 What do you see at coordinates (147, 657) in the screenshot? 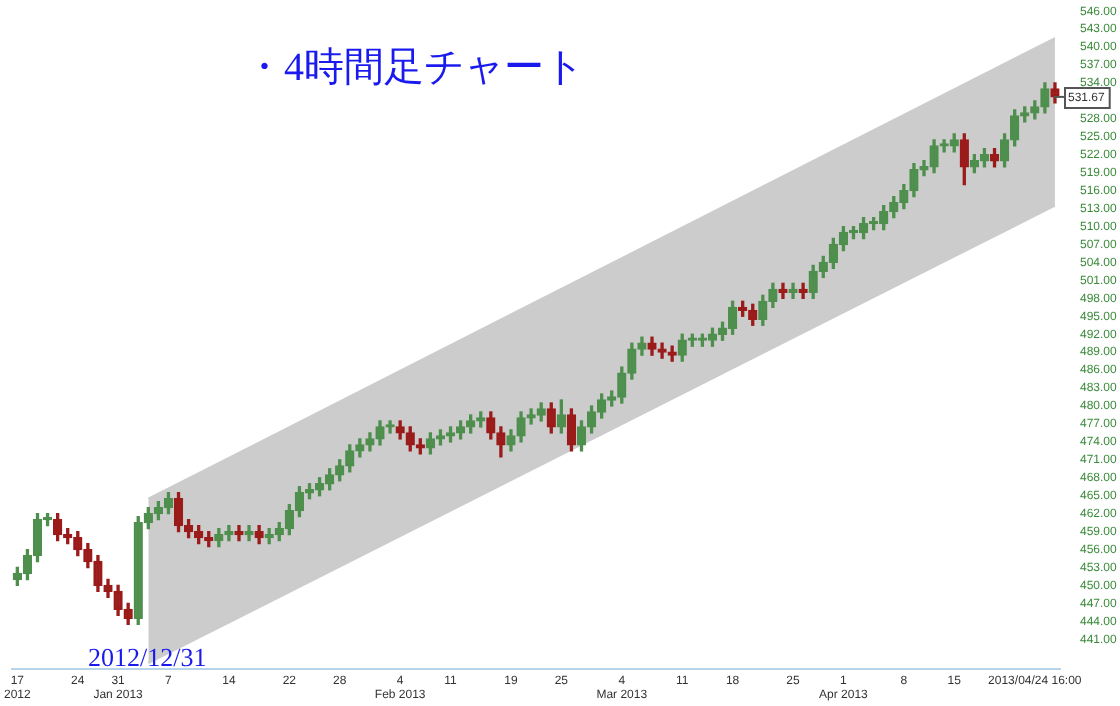
I see `annotation: 2012/12/31` at bounding box center [147, 657].